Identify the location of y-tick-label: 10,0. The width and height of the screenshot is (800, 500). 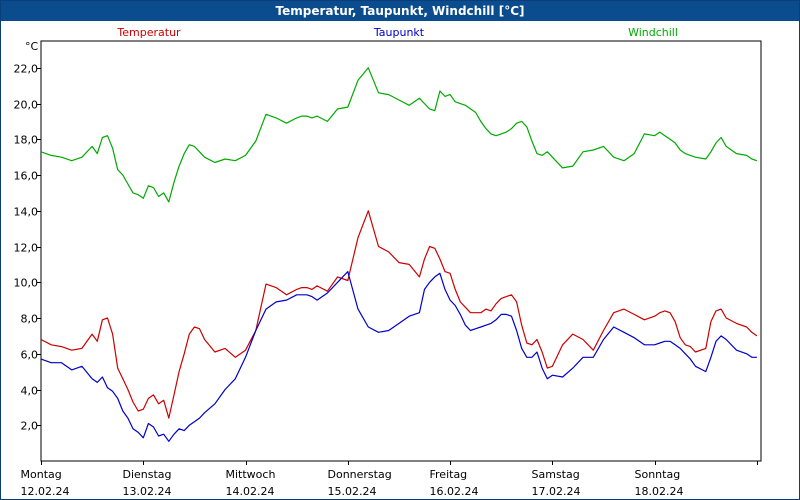
(26, 283).